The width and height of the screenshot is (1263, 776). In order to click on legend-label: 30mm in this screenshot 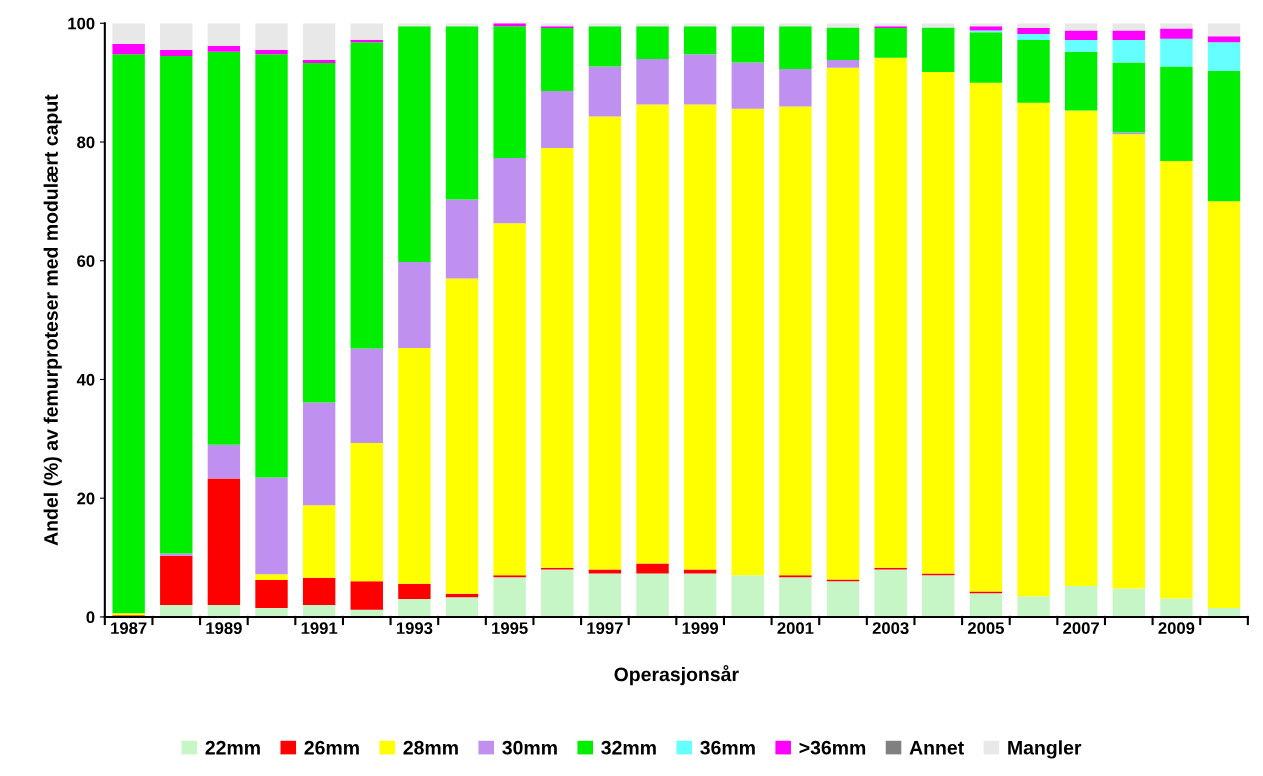, I will do `click(529, 747)`.